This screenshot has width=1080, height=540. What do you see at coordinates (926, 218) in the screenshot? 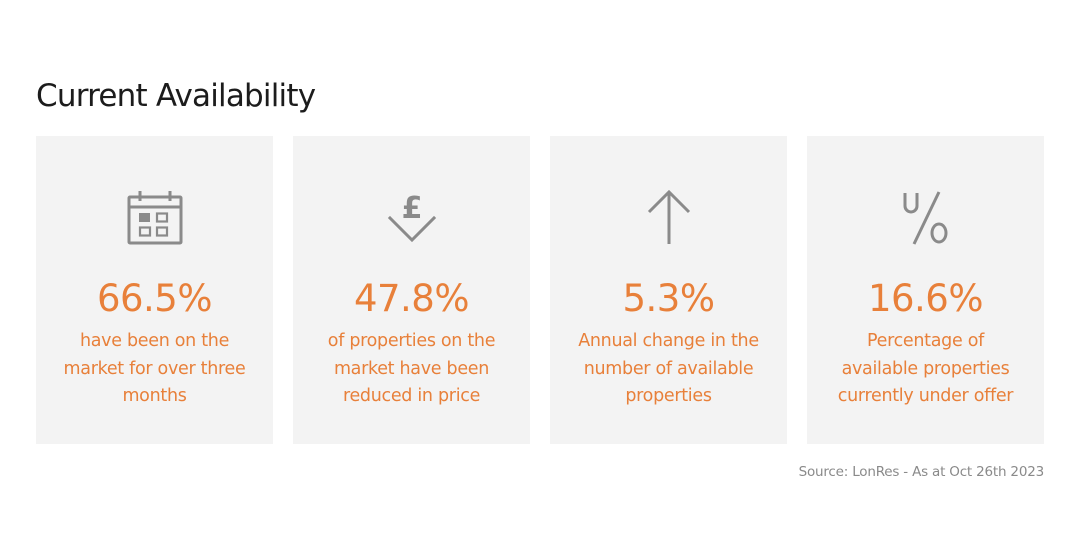
I see `under-offer-percent-icon` at bounding box center [926, 218].